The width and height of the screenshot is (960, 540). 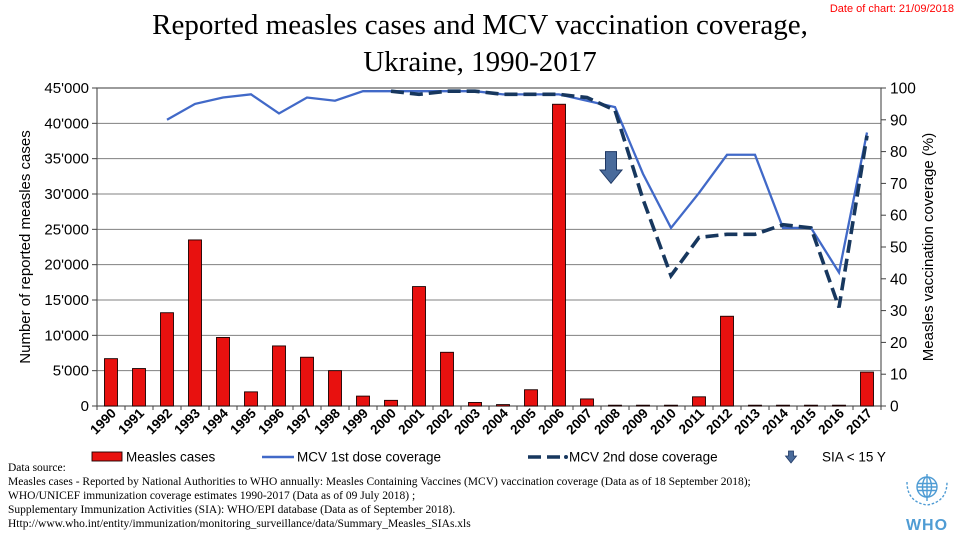 I want to click on right-axis-tick-label: 50, so click(x=899, y=248).